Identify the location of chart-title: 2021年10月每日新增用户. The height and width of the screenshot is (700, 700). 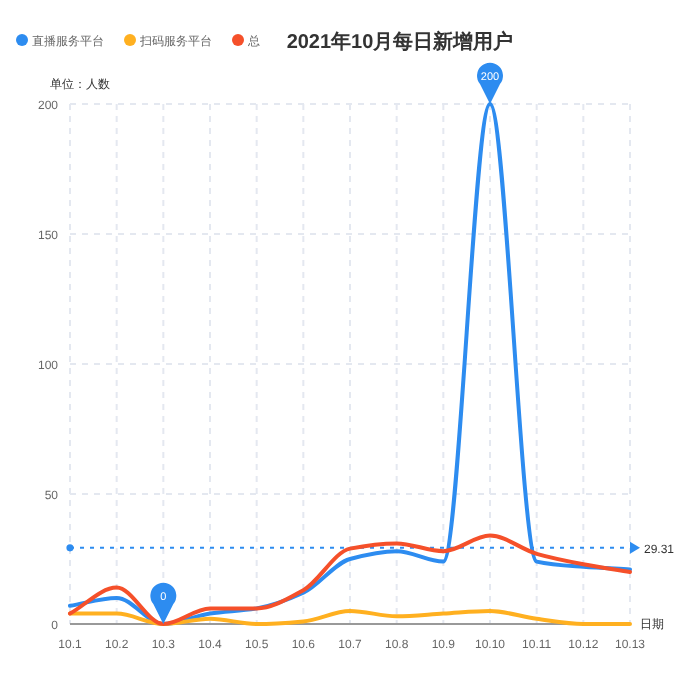
(400, 42).